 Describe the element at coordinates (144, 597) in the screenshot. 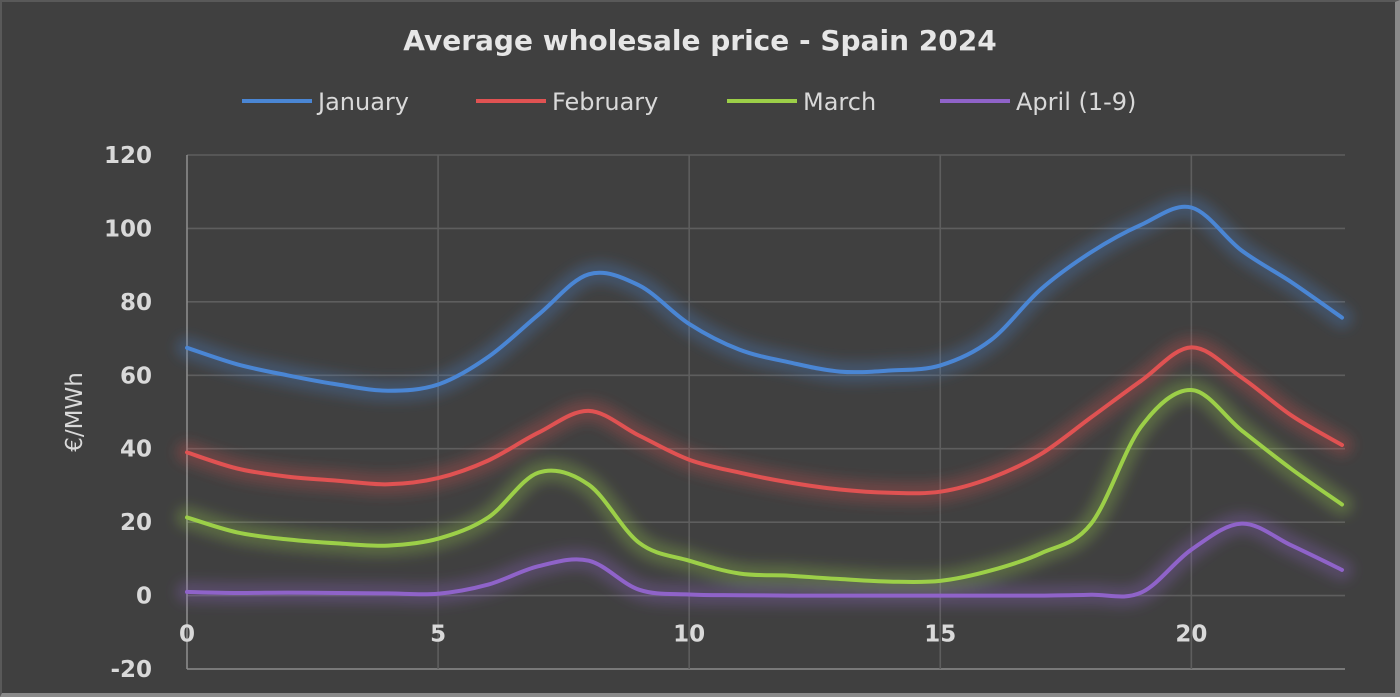

I see `y-tick-label: 0` at that location.